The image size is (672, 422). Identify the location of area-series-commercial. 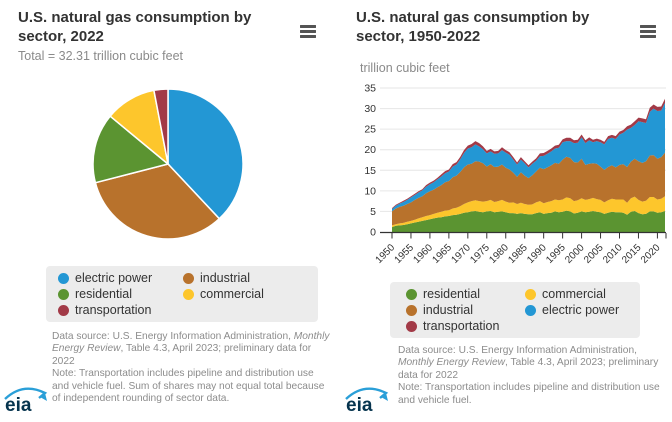
(528, 212).